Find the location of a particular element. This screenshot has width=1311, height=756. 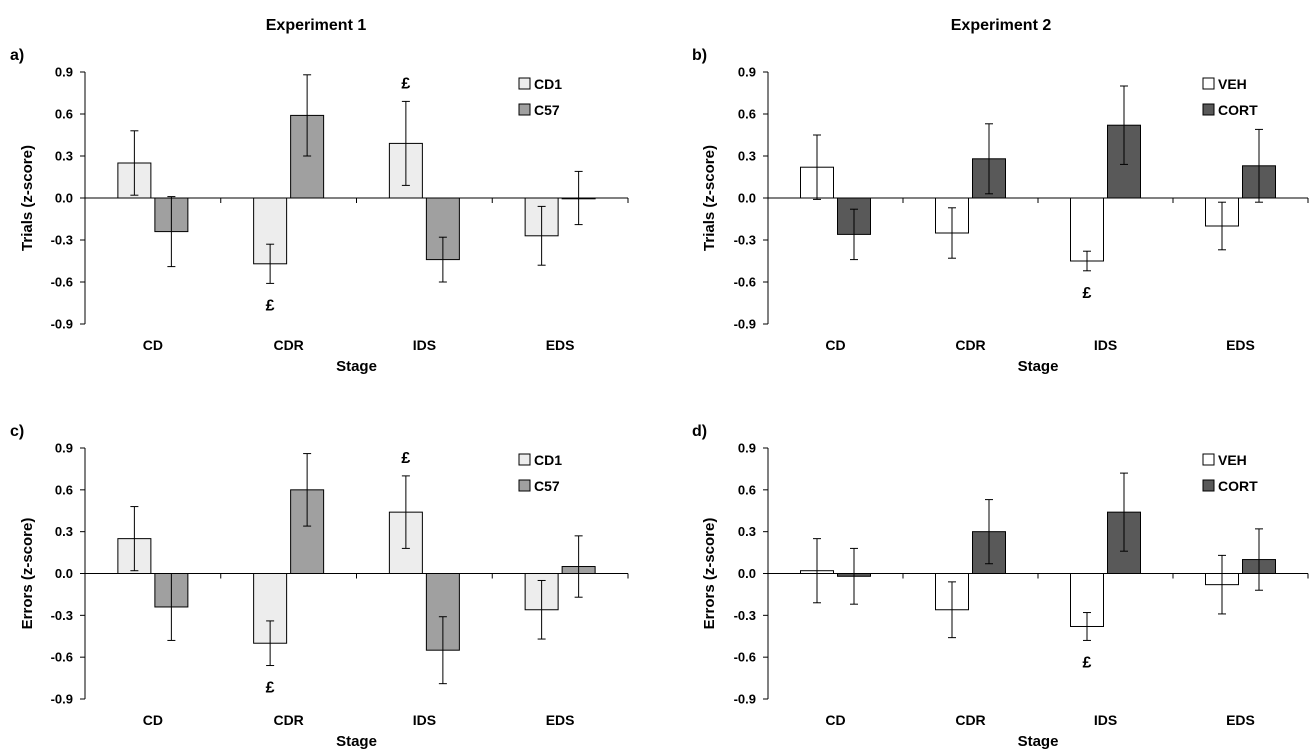

panel-letter-c: c) is located at coordinates (17, 431).